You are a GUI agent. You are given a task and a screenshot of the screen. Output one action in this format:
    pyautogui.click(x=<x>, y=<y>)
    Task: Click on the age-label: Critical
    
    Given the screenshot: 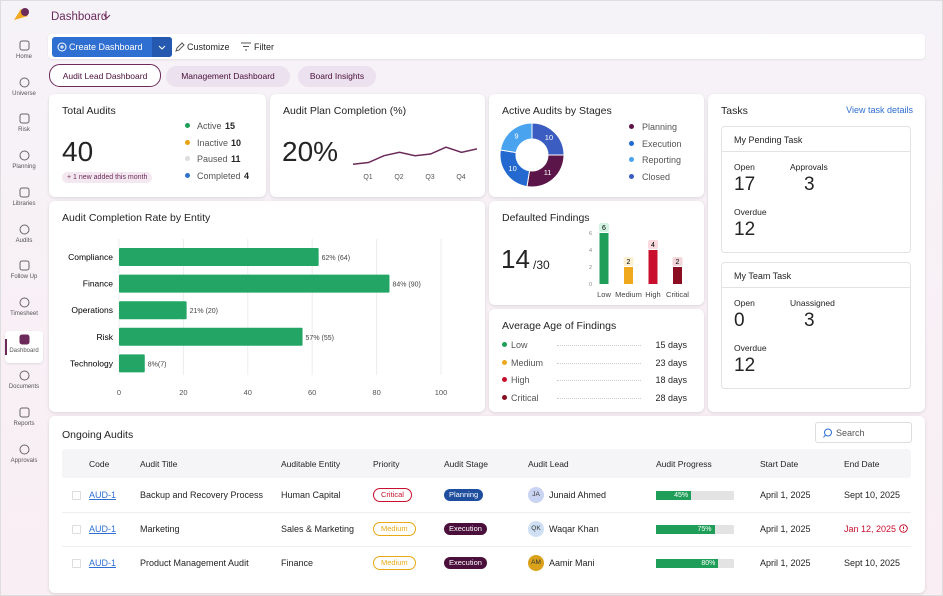 What is the action you would take?
    pyautogui.click(x=525, y=397)
    